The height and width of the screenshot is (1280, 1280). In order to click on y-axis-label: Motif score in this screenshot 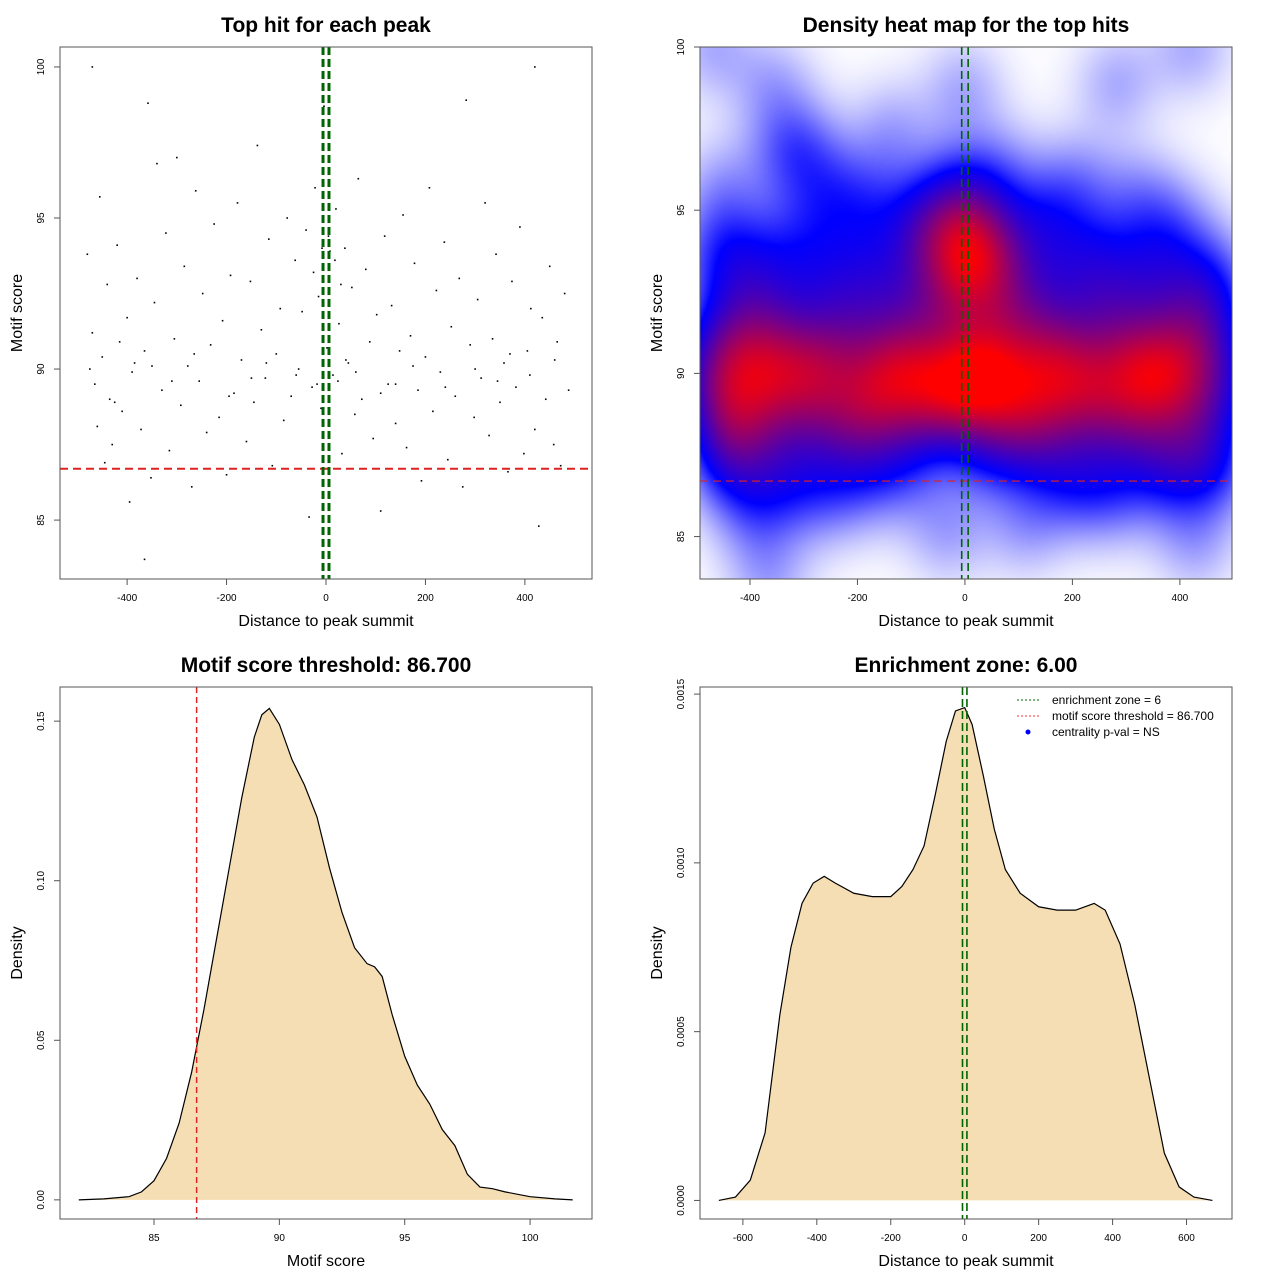, I will do `click(17, 313)`.